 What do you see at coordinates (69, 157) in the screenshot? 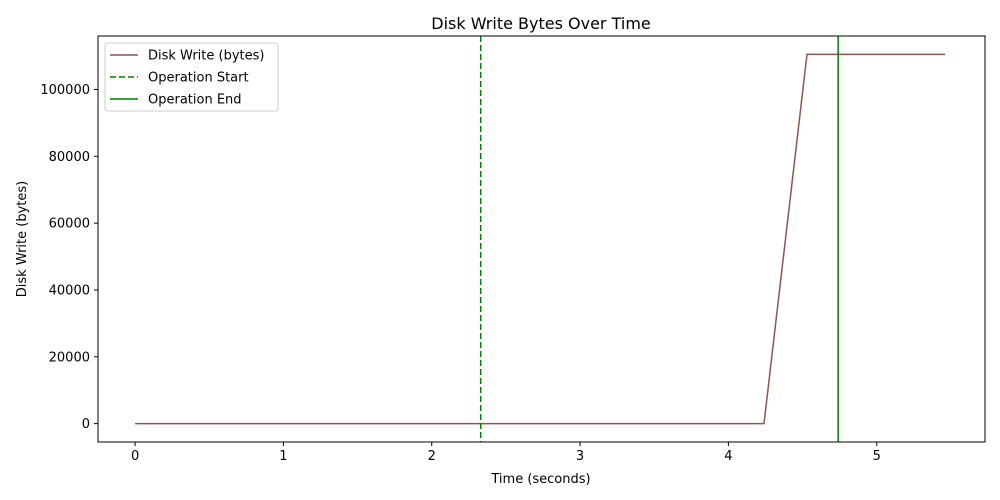
I see `y-tick-label: 80000` at bounding box center [69, 157].